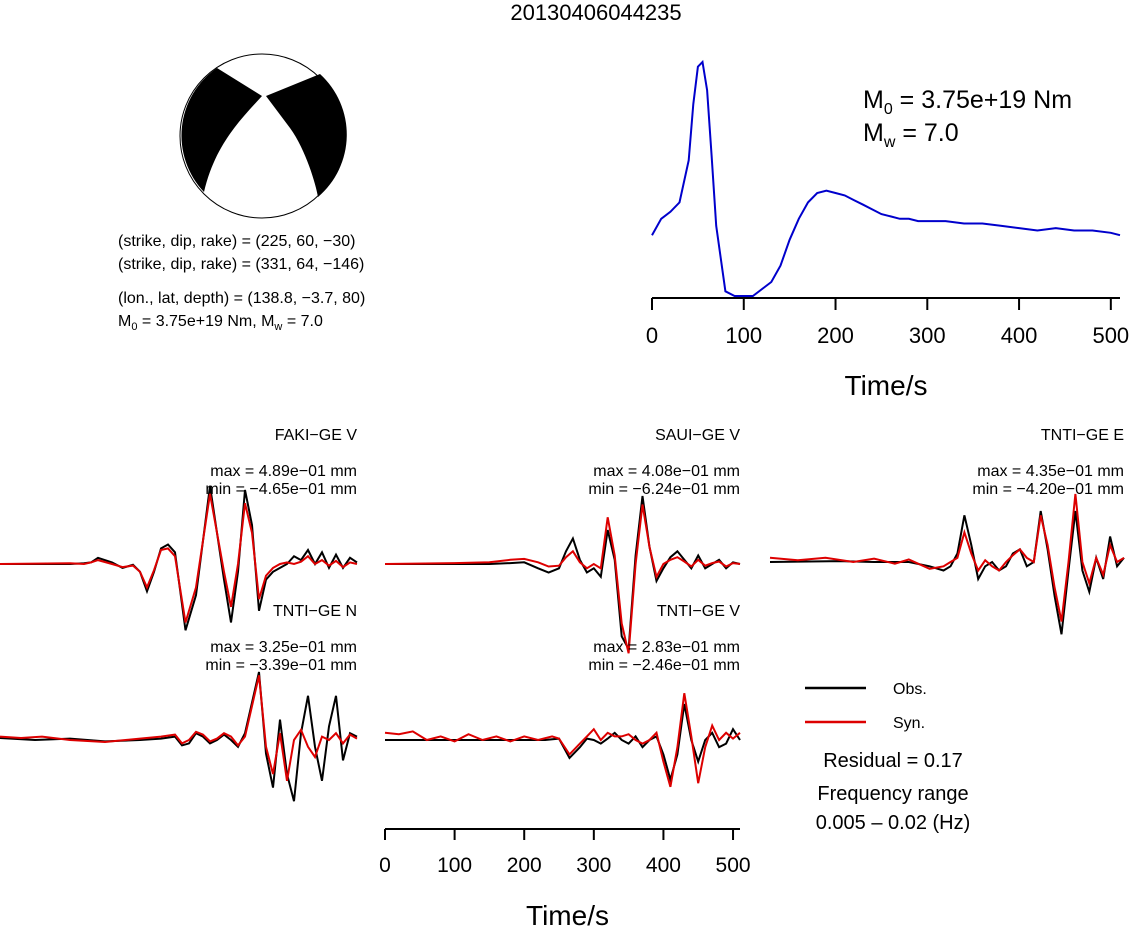  What do you see at coordinates (220, 323) in the screenshot?
I see `moment-magnitude-line: M0 = 3.75e+19 Nm, Mw = 7.0` at bounding box center [220, 323].